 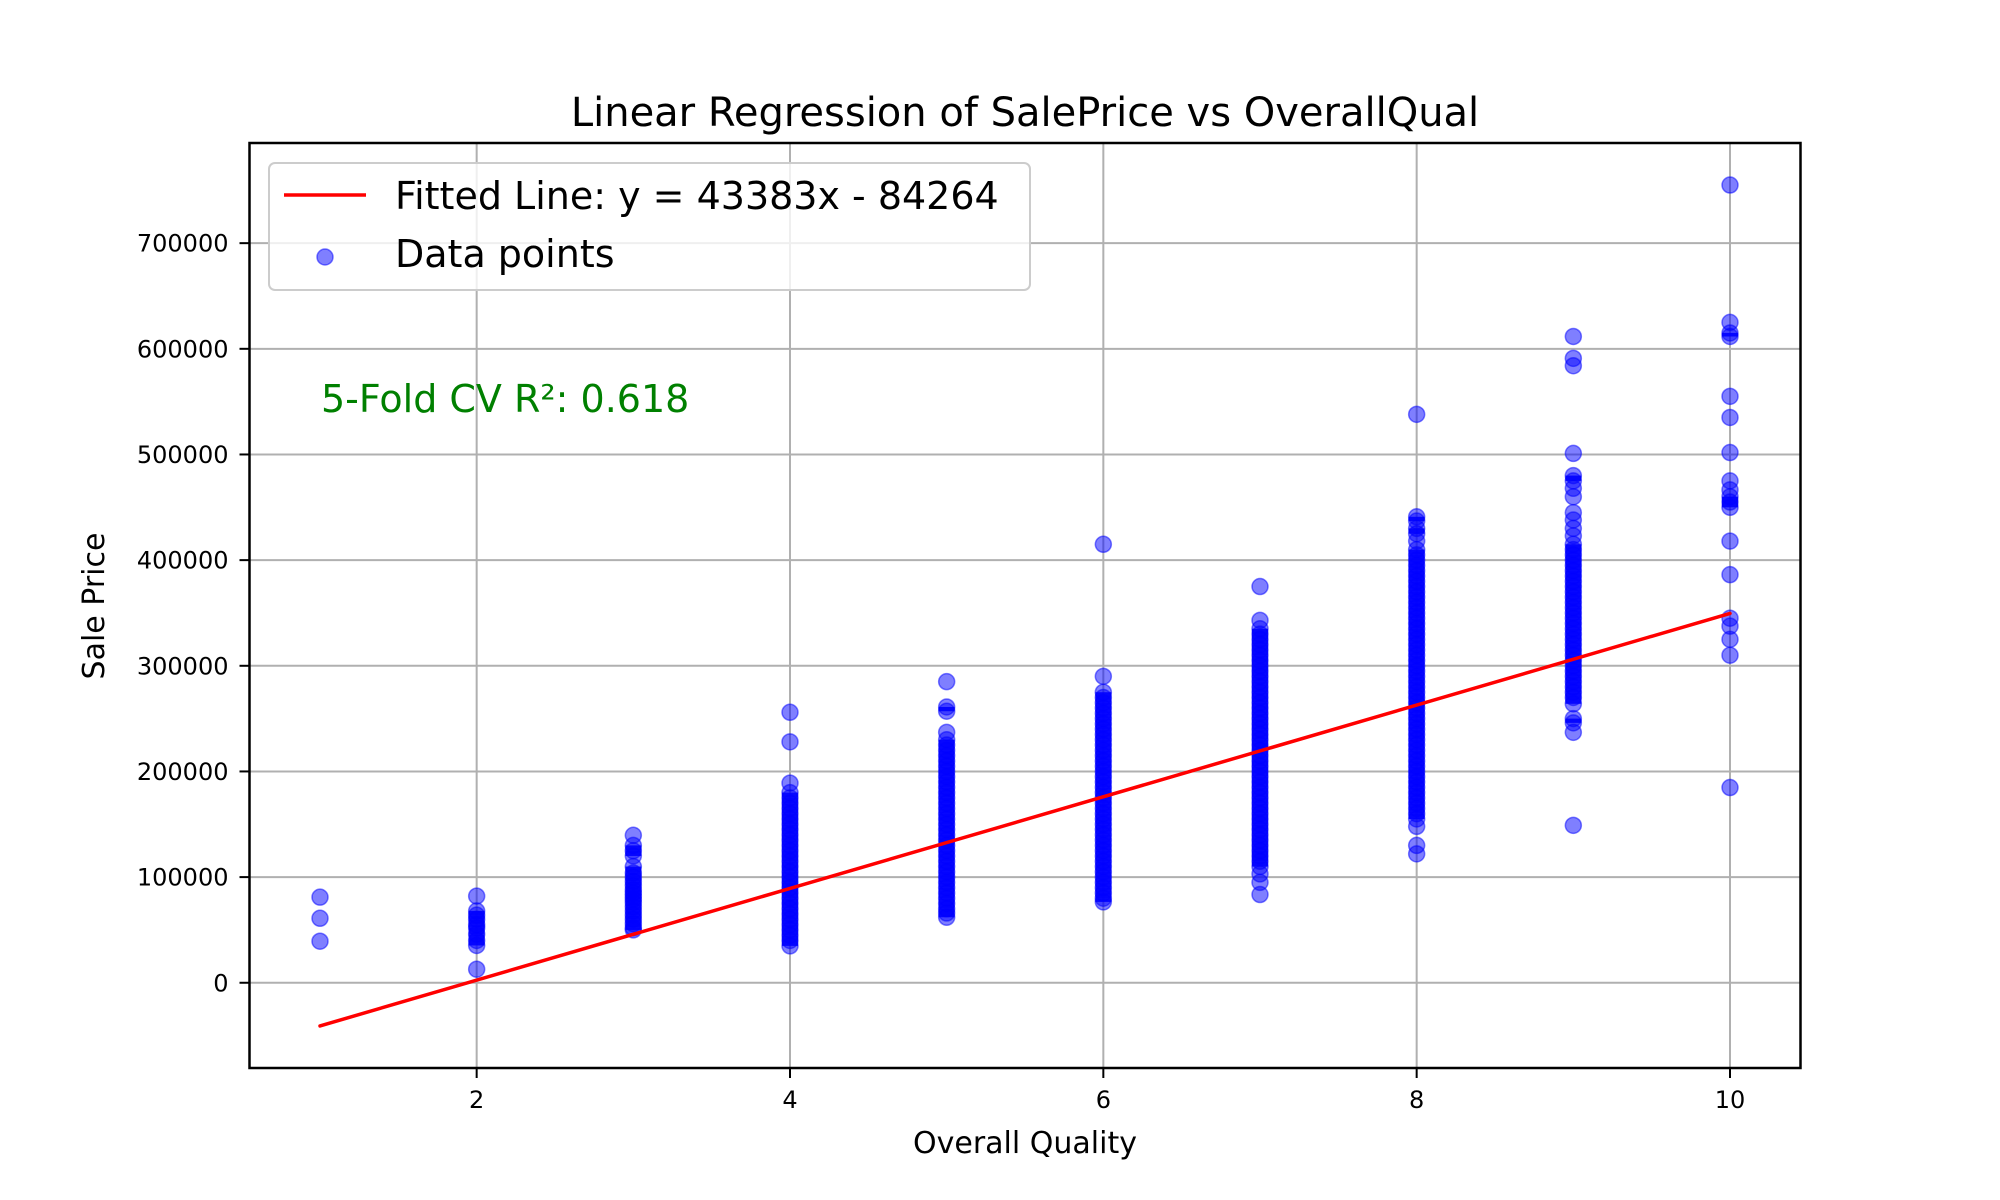 What do you see at coordinates (789, 1100) in the screenshot?
I see `x-tick-label: 4` at bounding box center [789, 1100].